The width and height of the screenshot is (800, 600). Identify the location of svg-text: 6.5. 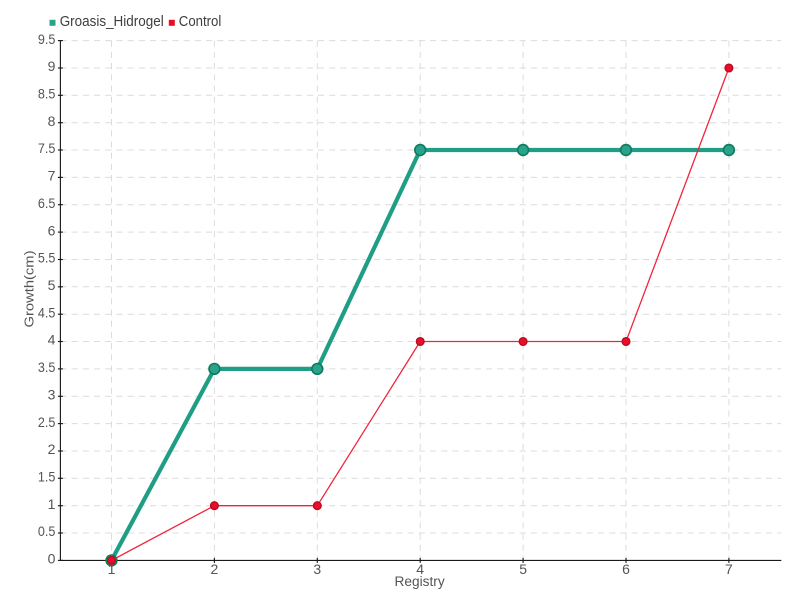
(47, 203).